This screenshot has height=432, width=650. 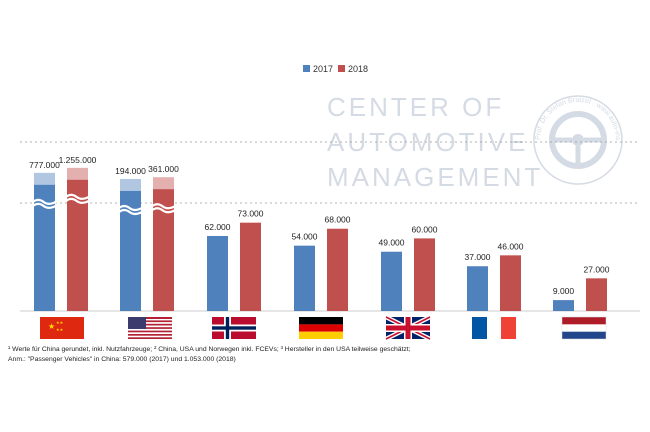 I want to click on flag-usa-icon, so click(x=150, y=328).